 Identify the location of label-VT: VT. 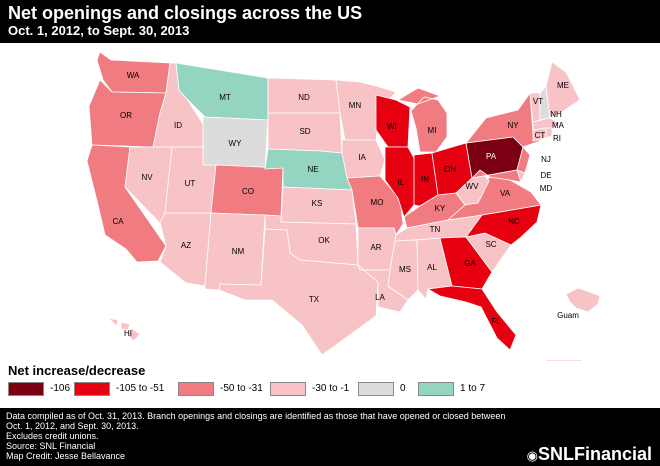
(538, 101).